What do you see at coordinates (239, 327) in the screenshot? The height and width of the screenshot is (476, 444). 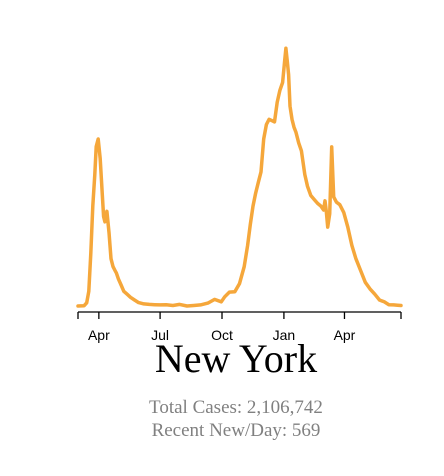 I see `x-axis: Apr Jul Oct Jan Apr` at bounding box center [239, 327].